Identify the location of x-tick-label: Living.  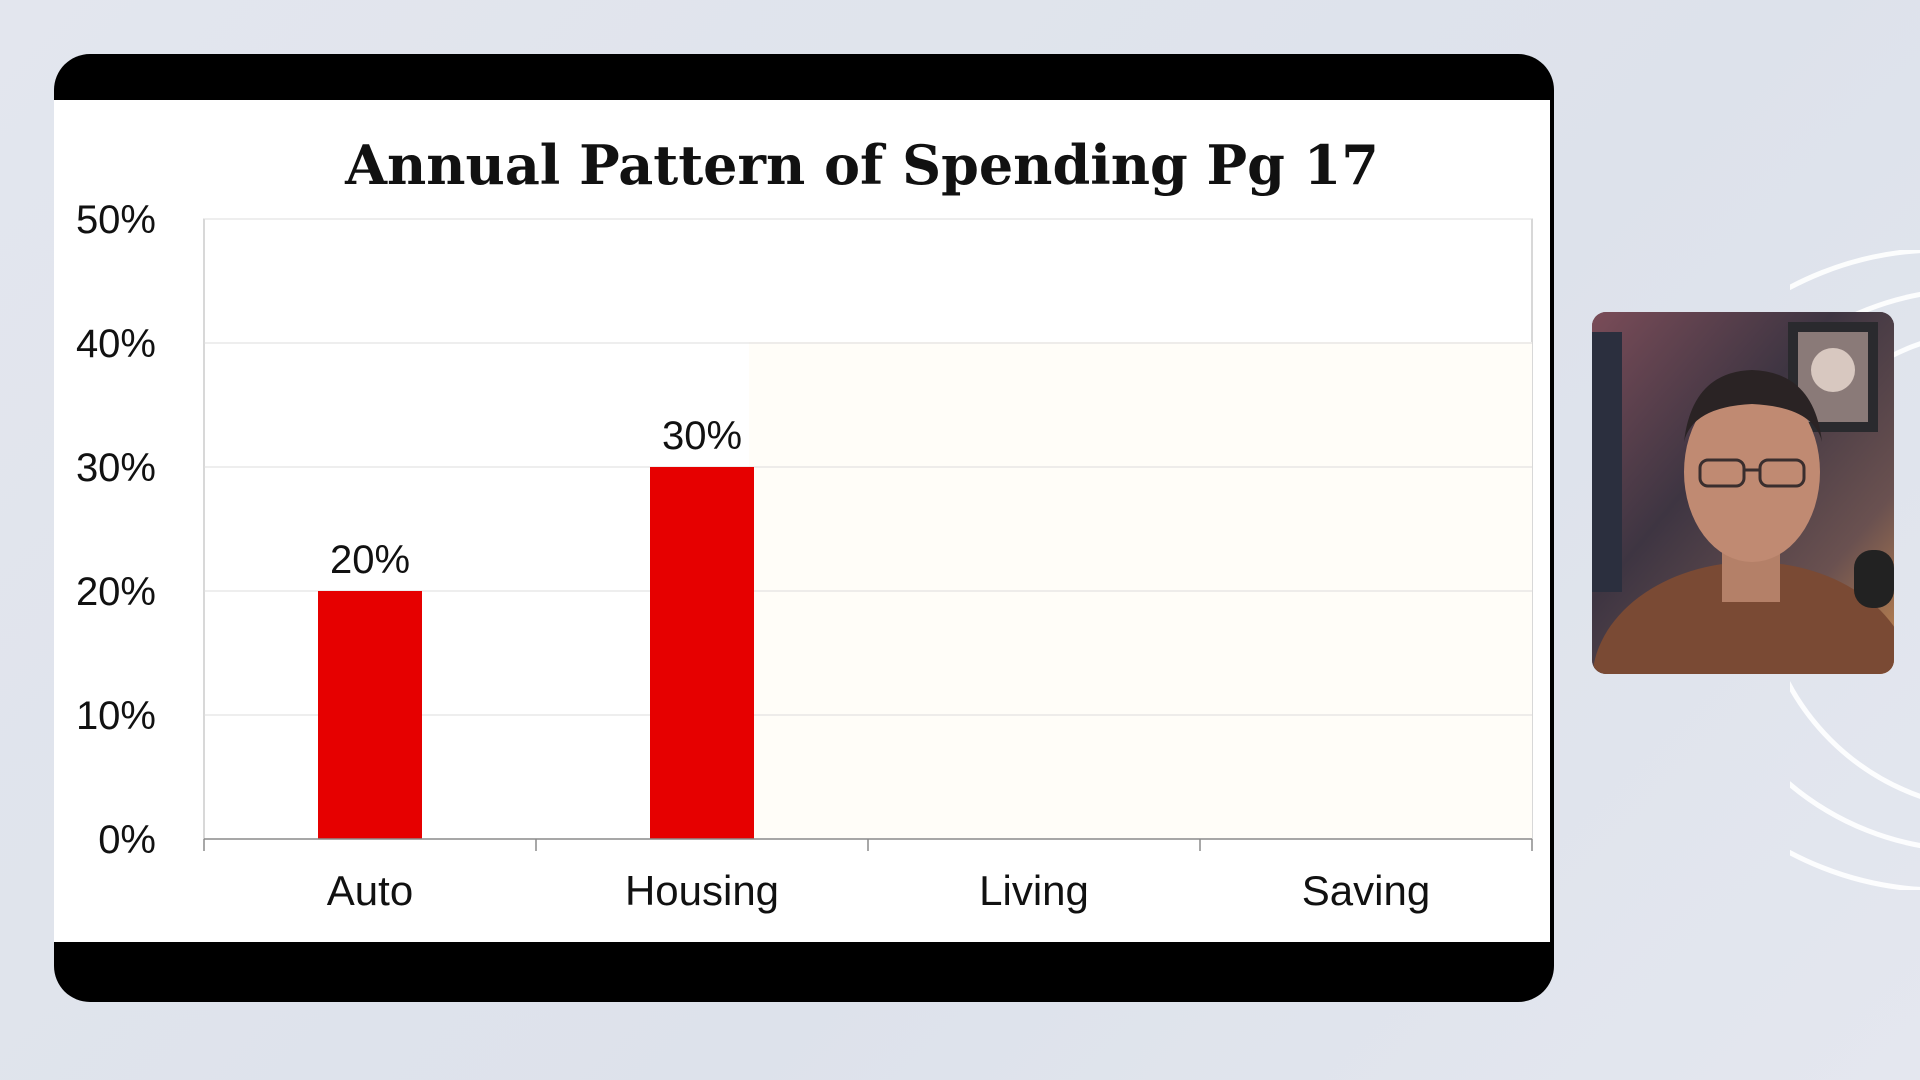
(1034, 890).